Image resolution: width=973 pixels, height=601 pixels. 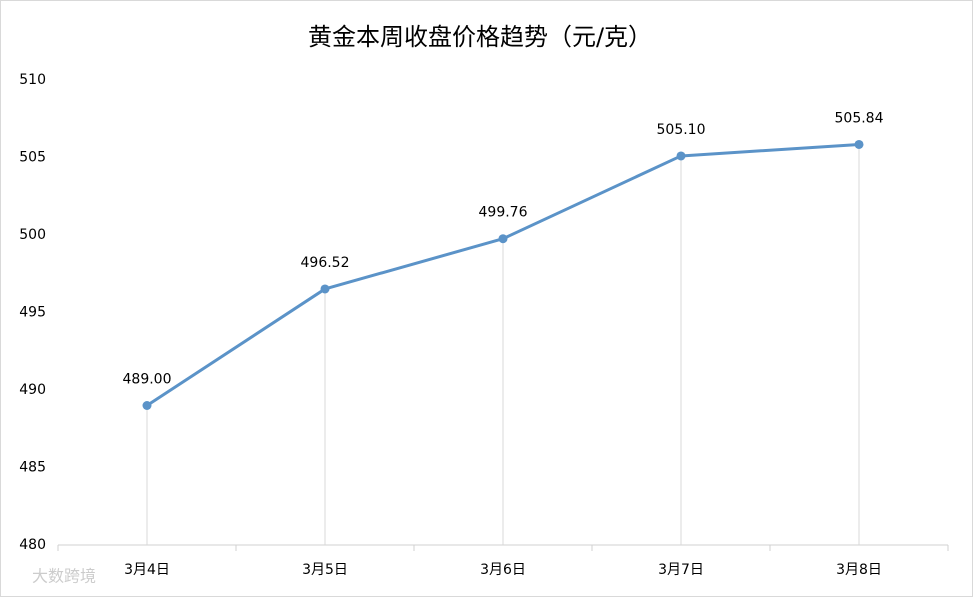 What do you see at coordinates (859, 570) in the screenshot?
I see `x-tick-label: 3月8日` at bounding box center [859, 570].